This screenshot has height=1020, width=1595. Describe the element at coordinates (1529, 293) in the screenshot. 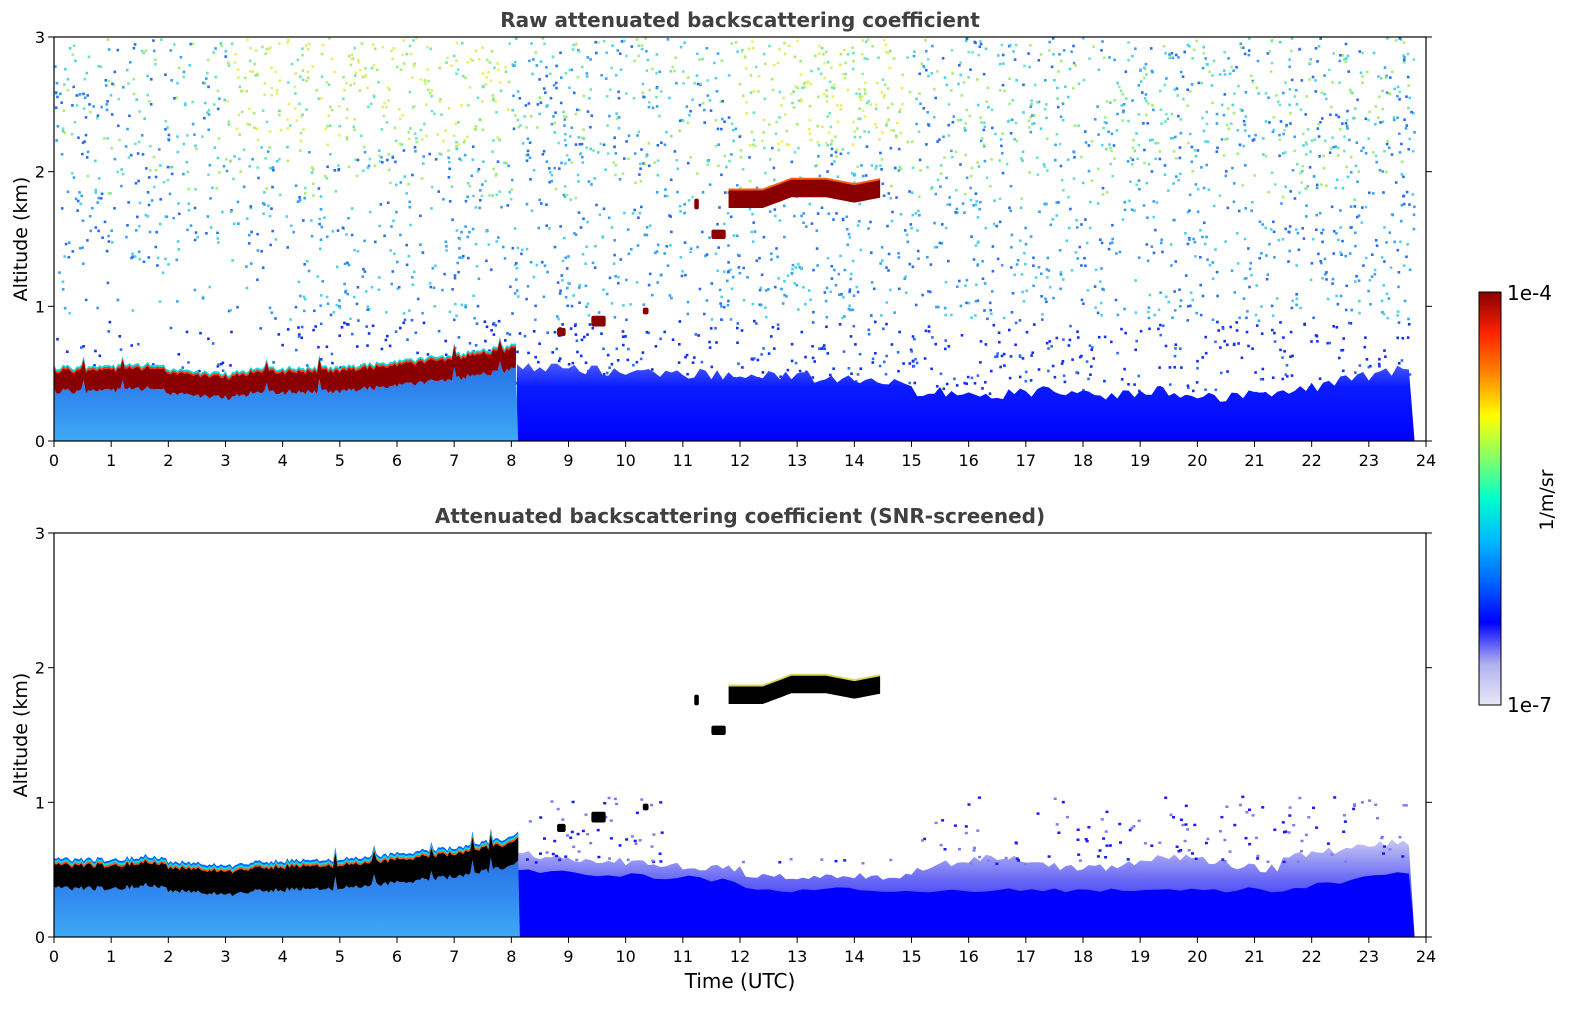

I see `colorbar-max-label: 1e-4` at that location.